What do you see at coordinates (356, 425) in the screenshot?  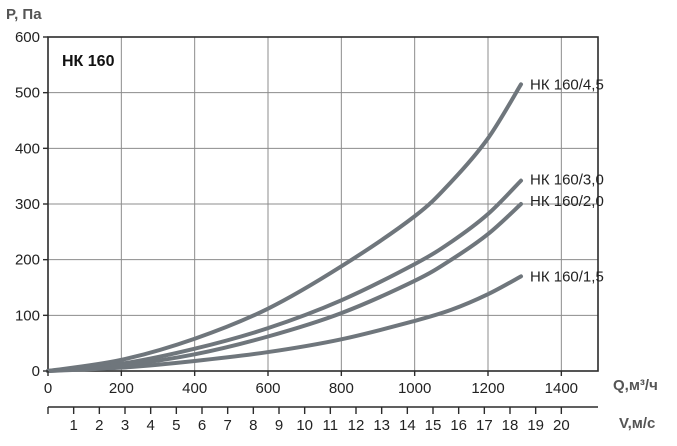 I see `velocity-tick-label: 12` at bounding box center [356, 425].